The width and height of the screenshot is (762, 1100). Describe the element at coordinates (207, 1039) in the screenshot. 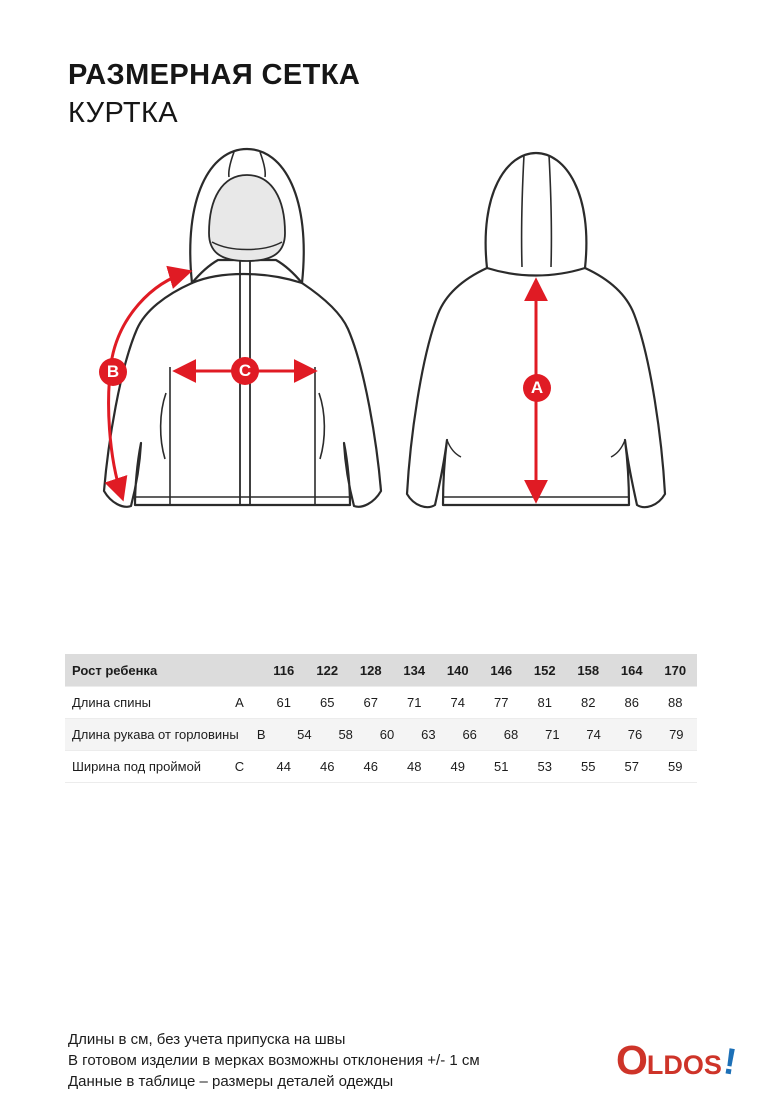

I see `footnote-line: Длины в см, без учета припуска на швы` at that location.